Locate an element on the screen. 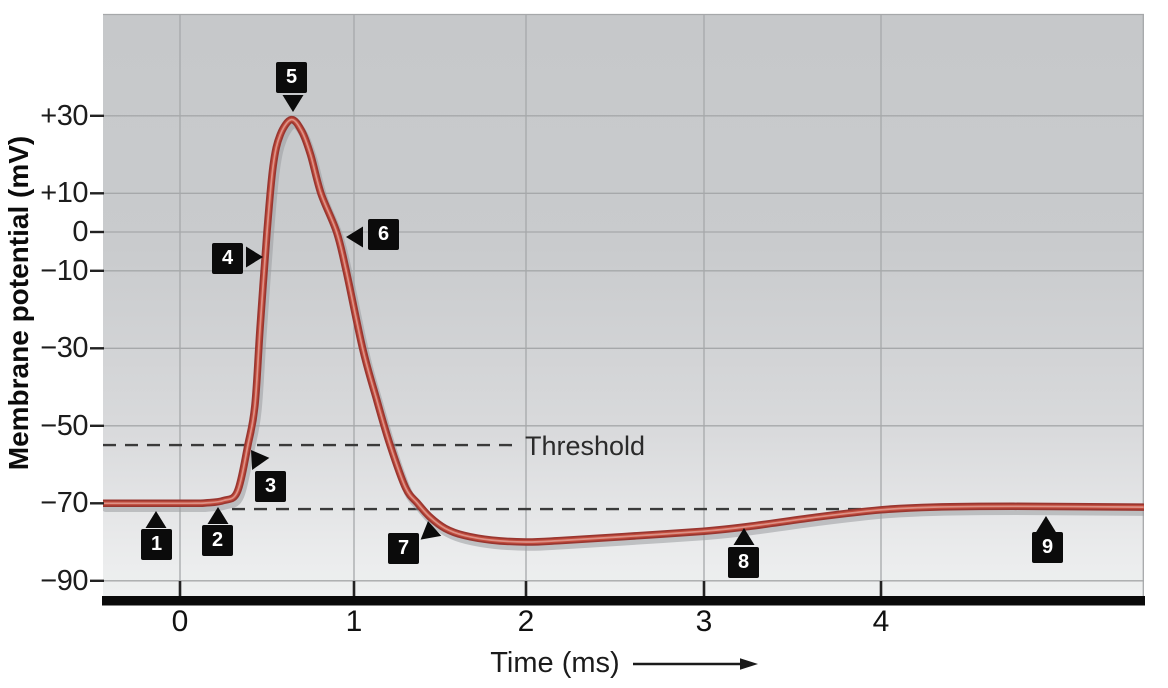  marker-arrow-2-icon is located at coordinates (218, 515).